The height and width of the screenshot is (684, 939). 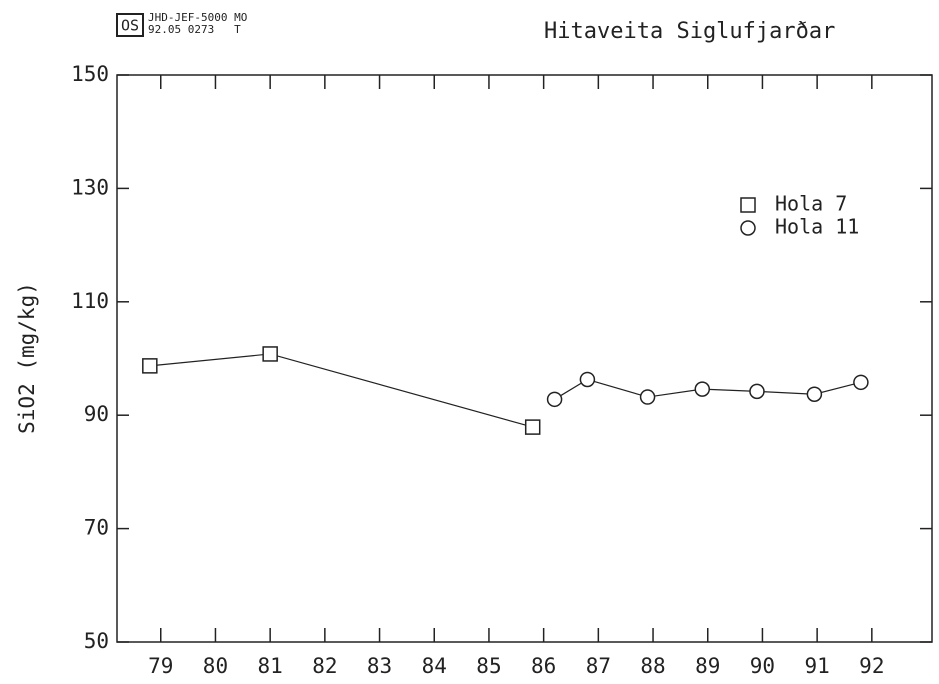 What do you see at coordinates (341, 390) in the screenshot?
I see `series-line` at bounding box center [341, 390].